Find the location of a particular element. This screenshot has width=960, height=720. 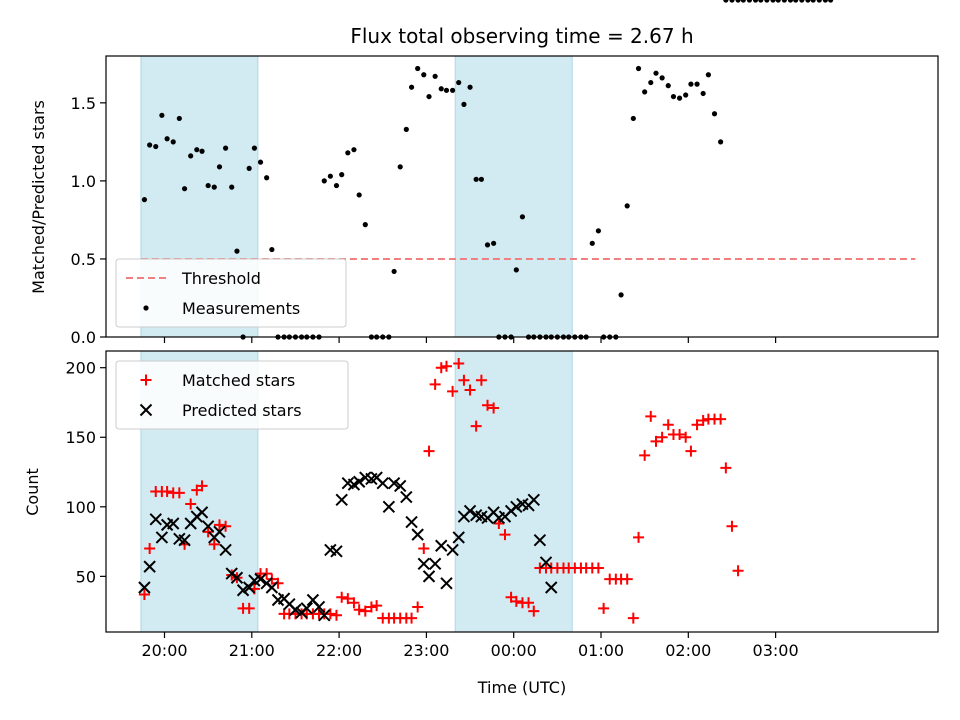

observing-span is located at coordinates (513, 196).